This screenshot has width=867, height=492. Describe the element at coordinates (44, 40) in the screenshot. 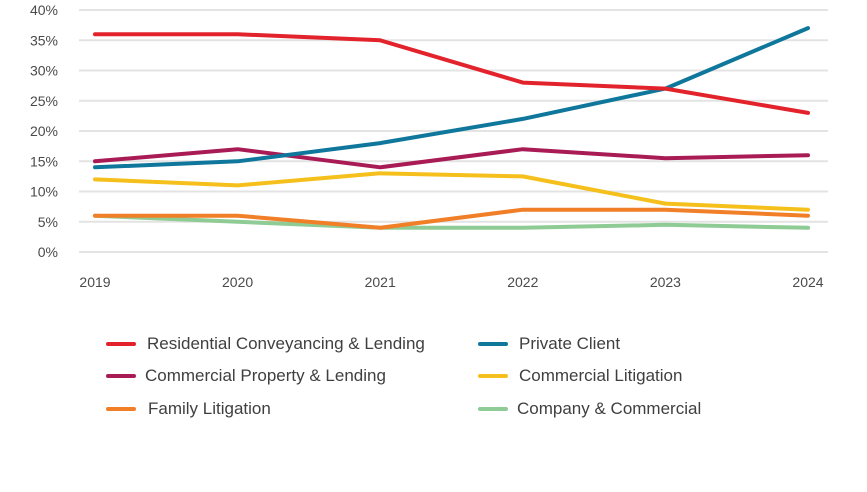

I see `y-tick-label: 35%` at that location.